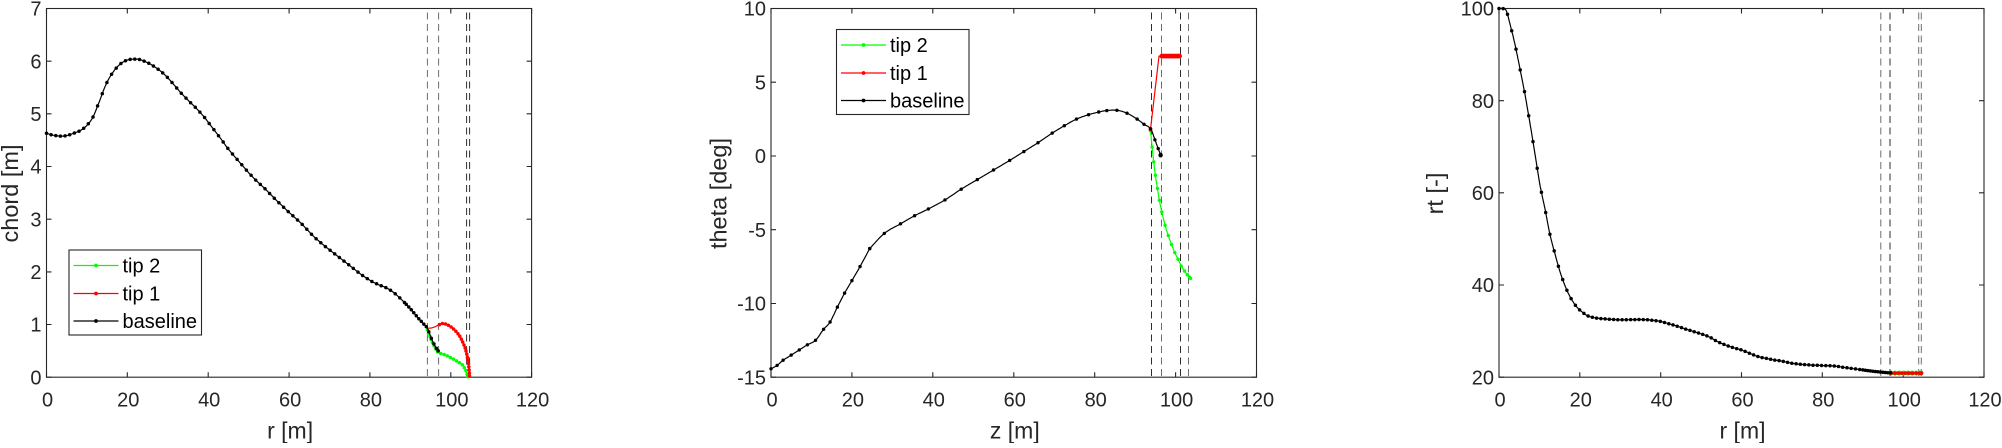  Describe the element at coordinates (35, 273) in the screenshot. I see `svg-text: 2` at that location.